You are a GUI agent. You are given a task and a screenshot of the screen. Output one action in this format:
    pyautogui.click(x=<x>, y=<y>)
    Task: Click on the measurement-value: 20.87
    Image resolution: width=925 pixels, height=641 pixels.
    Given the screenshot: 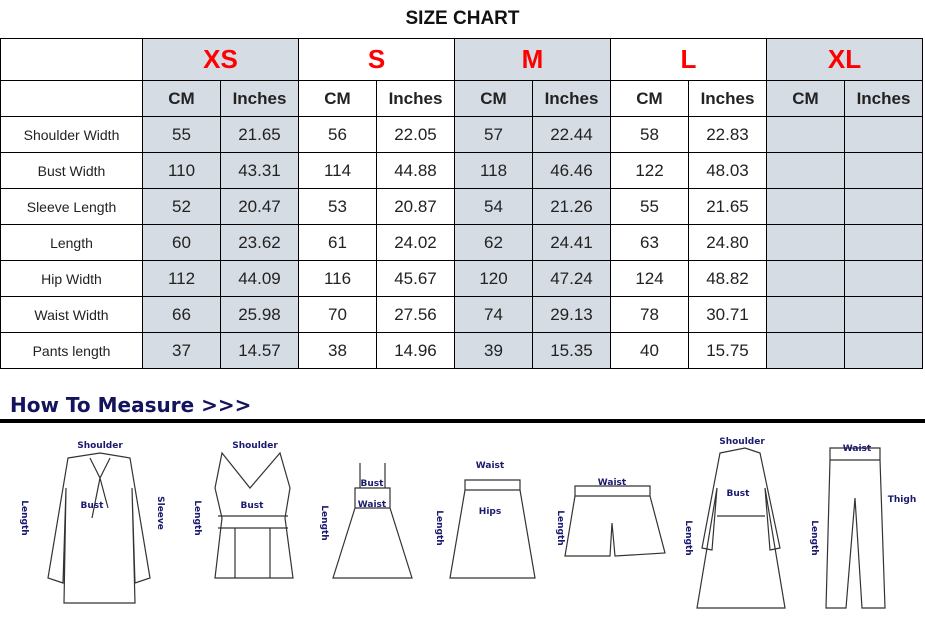 What is the action you would take?
    pyautogui.click(x=415, y=206)
    